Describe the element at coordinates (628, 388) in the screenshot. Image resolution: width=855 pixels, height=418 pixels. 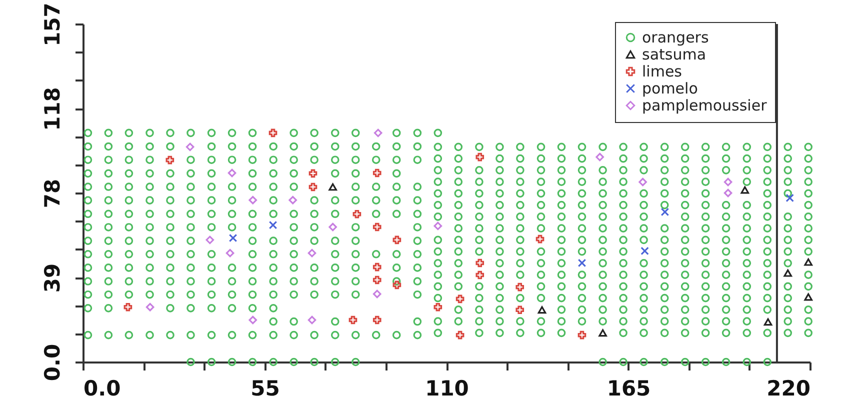
I see `x-tick-label: 165` at that location.